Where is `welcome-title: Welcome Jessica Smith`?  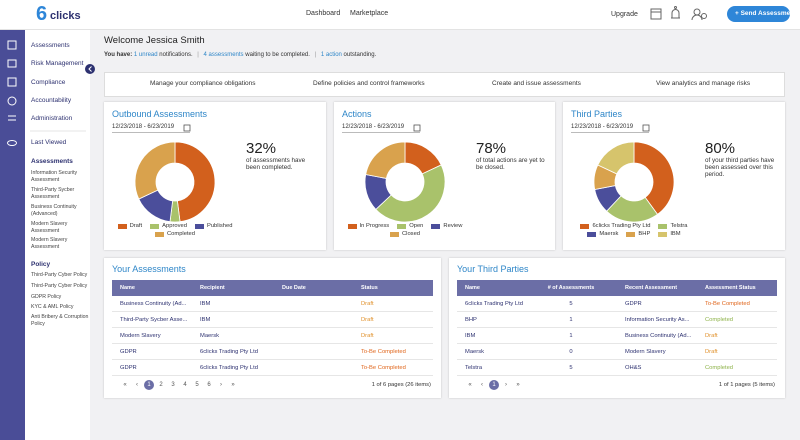
welcome-title: Welcome Jessica Smith is located at coordinates (154, 40).